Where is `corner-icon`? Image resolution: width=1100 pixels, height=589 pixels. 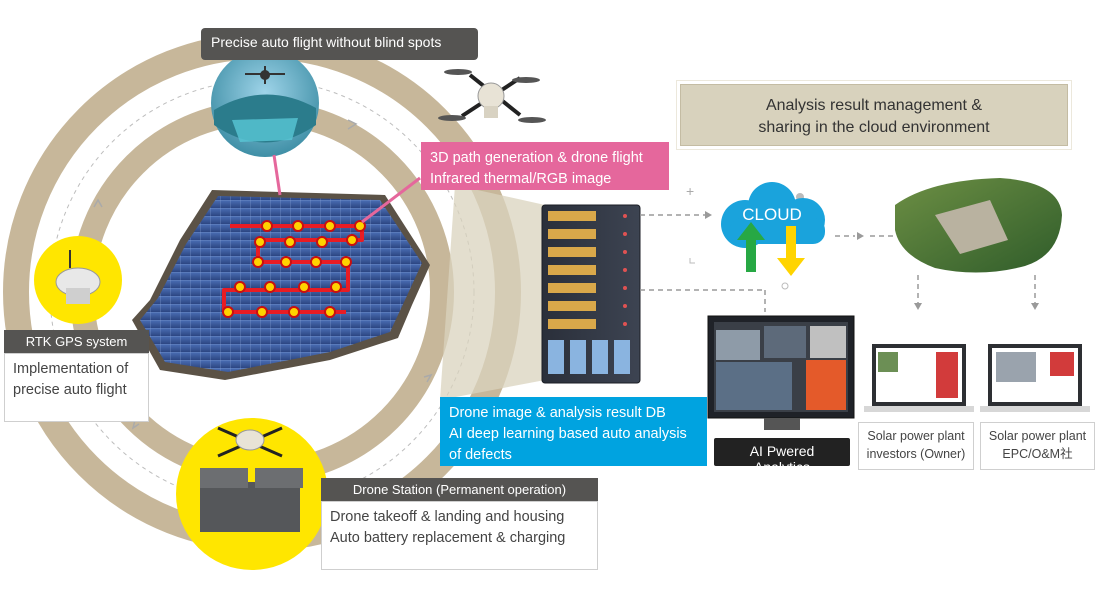
corner-icon is located at coordinates (692, 261).